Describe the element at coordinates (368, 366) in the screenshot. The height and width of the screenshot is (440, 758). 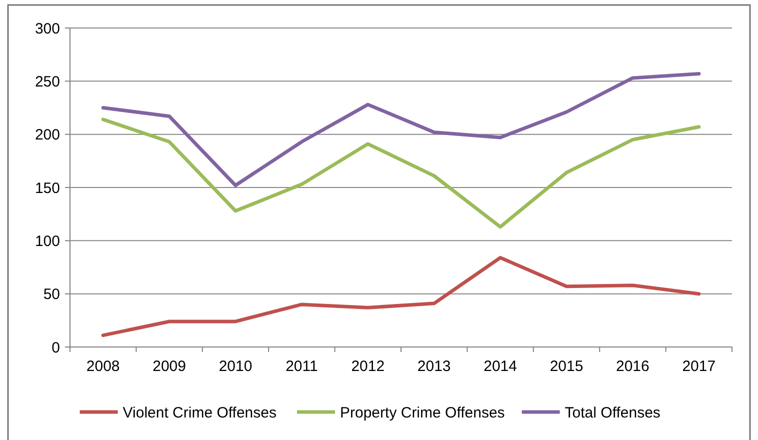
I see `x-tick-label: 2012` at that location.